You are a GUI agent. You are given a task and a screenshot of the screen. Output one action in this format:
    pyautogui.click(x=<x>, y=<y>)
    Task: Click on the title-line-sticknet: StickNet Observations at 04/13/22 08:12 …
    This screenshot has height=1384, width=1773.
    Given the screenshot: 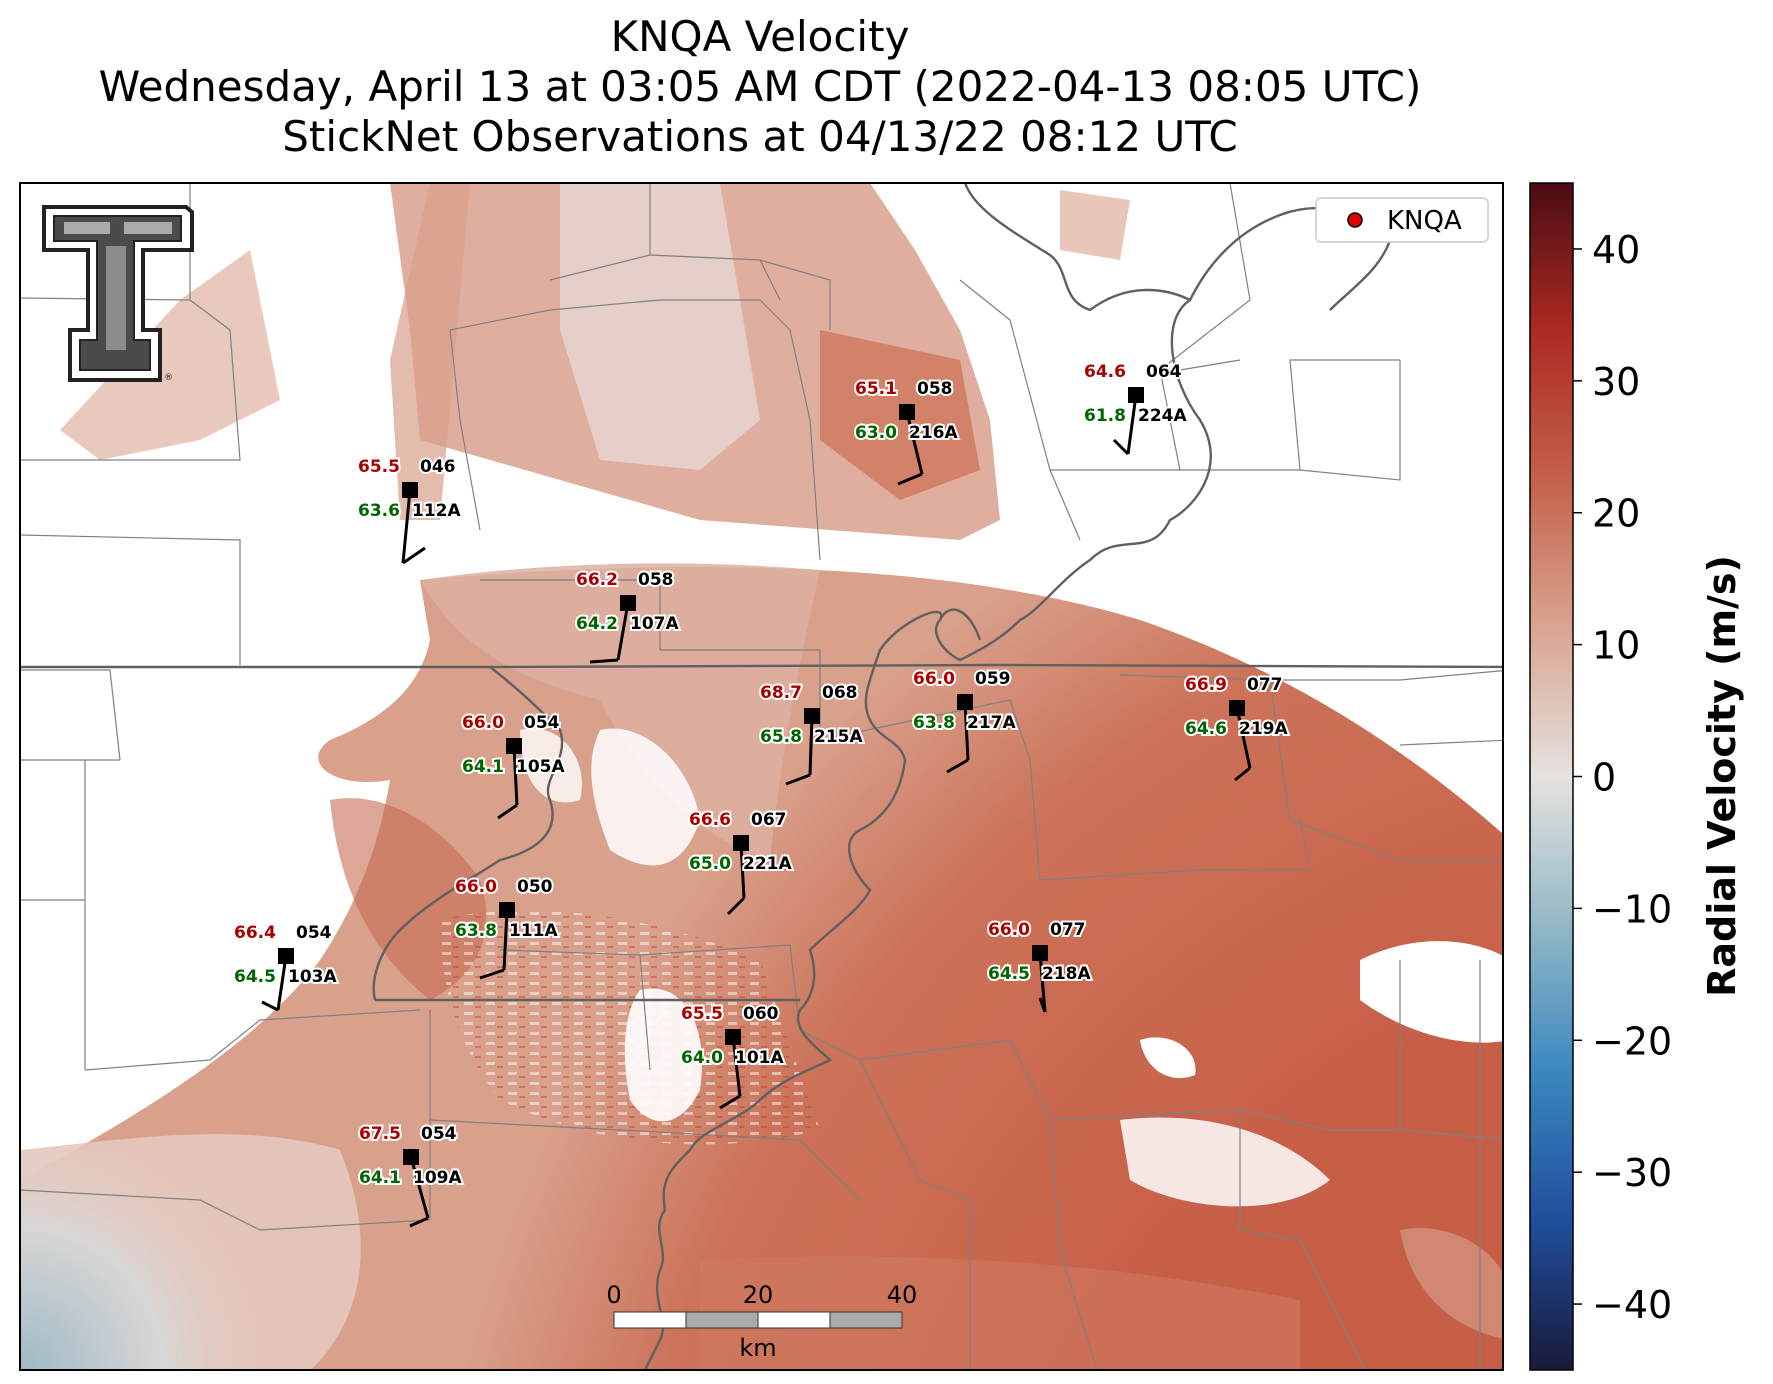 What is the action you would take?
    pyautogui.click(x=760, y=136)
    